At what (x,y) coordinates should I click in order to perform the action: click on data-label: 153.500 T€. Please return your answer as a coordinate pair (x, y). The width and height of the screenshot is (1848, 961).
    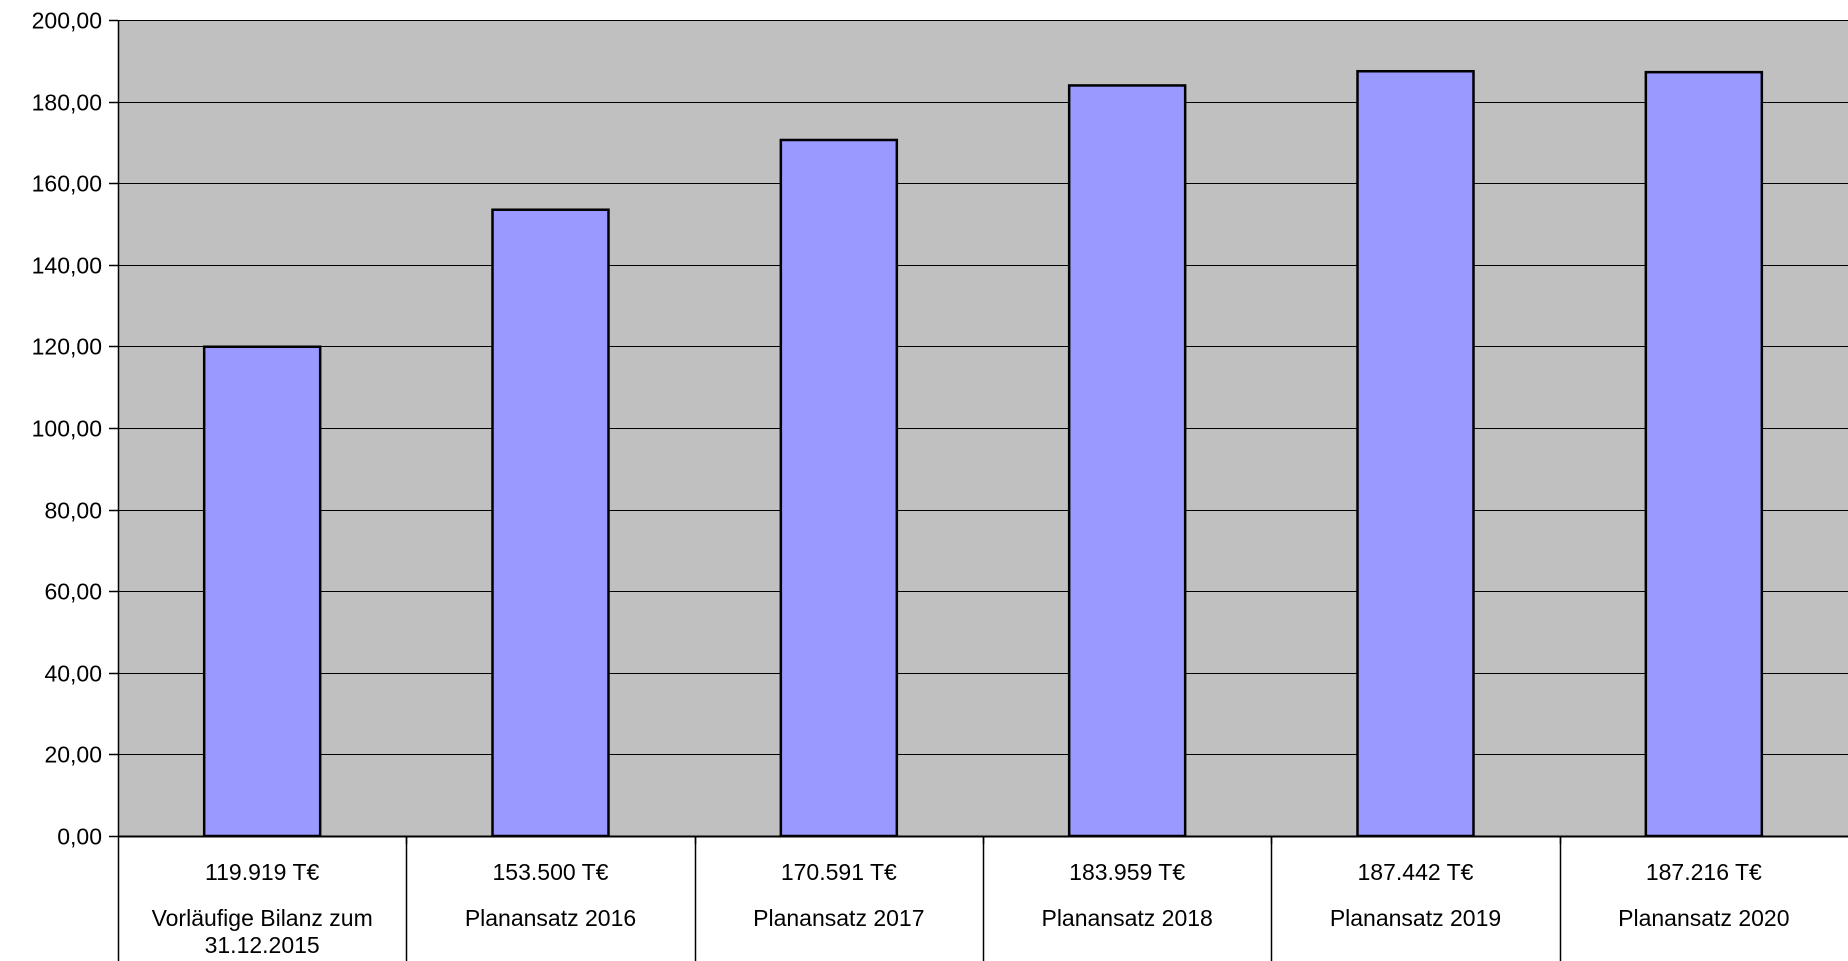
    Looking at the image, I should click on (551, 872).